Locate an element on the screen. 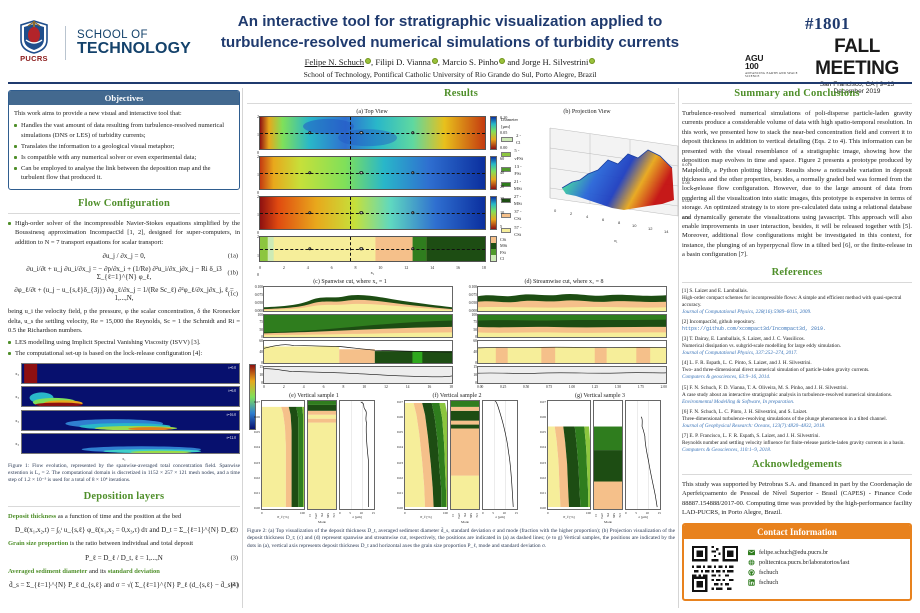  ref-journal: Computers & Geosciences, 110:1–9, 2018. is located at coordinates (727, 450).